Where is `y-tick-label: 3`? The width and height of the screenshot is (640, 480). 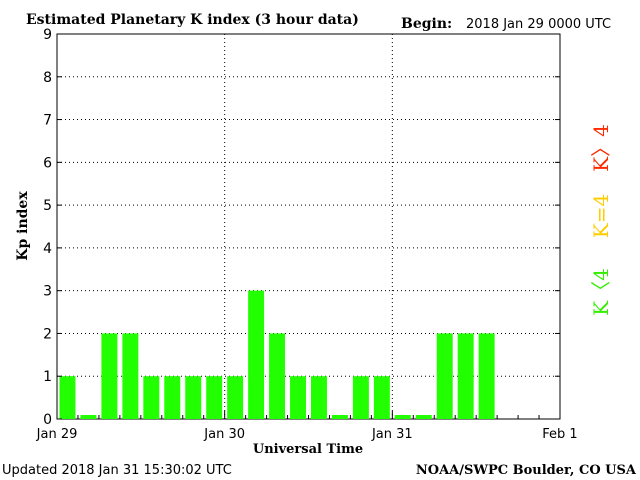 y-tick-label: 3 is located at coordinates (47, 292).